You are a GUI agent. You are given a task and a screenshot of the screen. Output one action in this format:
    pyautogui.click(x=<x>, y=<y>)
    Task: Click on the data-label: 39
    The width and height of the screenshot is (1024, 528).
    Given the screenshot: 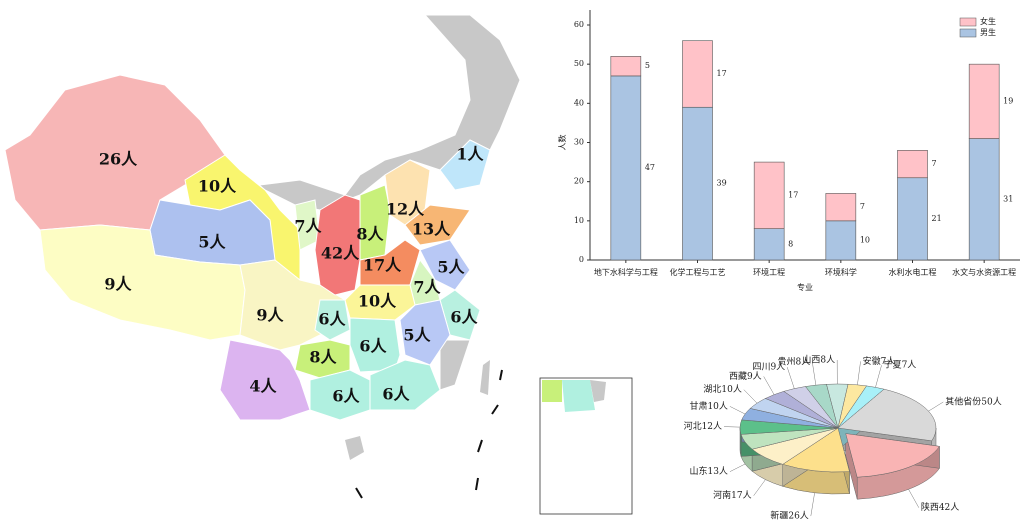 What is the action you would take?
    pyautogui.click(x=722, y=183)
    